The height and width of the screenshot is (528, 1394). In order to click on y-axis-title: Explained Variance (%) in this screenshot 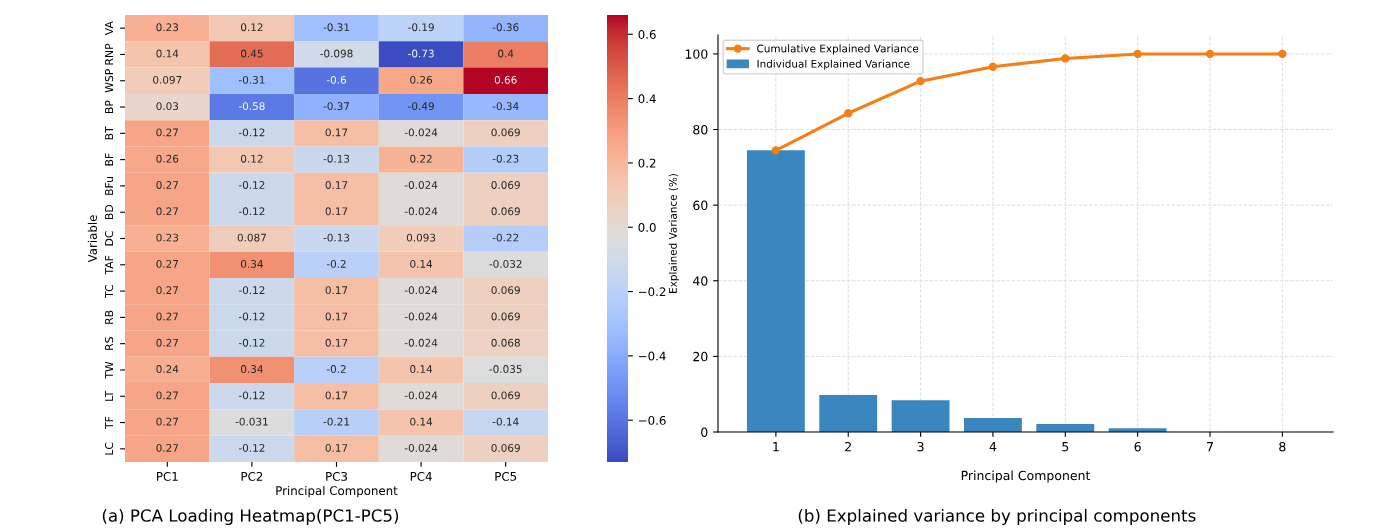, I will do `click(673, 233)`.